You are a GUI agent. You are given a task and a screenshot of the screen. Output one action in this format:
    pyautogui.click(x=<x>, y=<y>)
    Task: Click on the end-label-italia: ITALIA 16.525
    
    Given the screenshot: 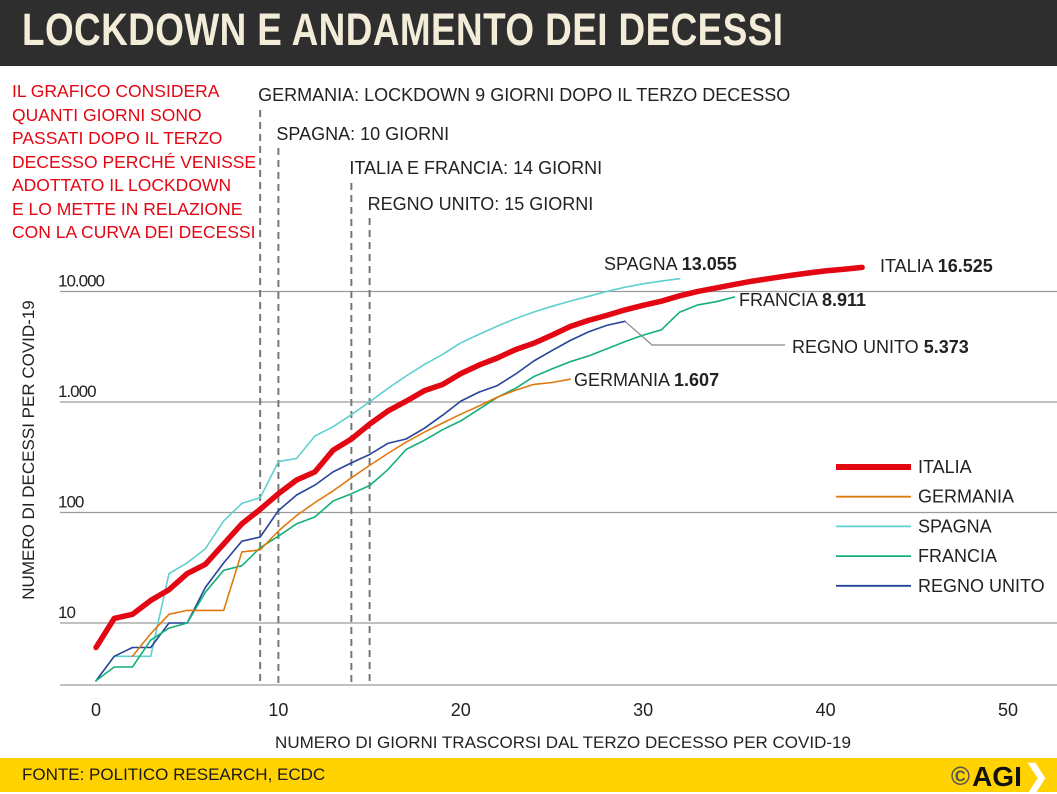 What is the action you would take?
    pyautogui.click(x=936, y=266)
    